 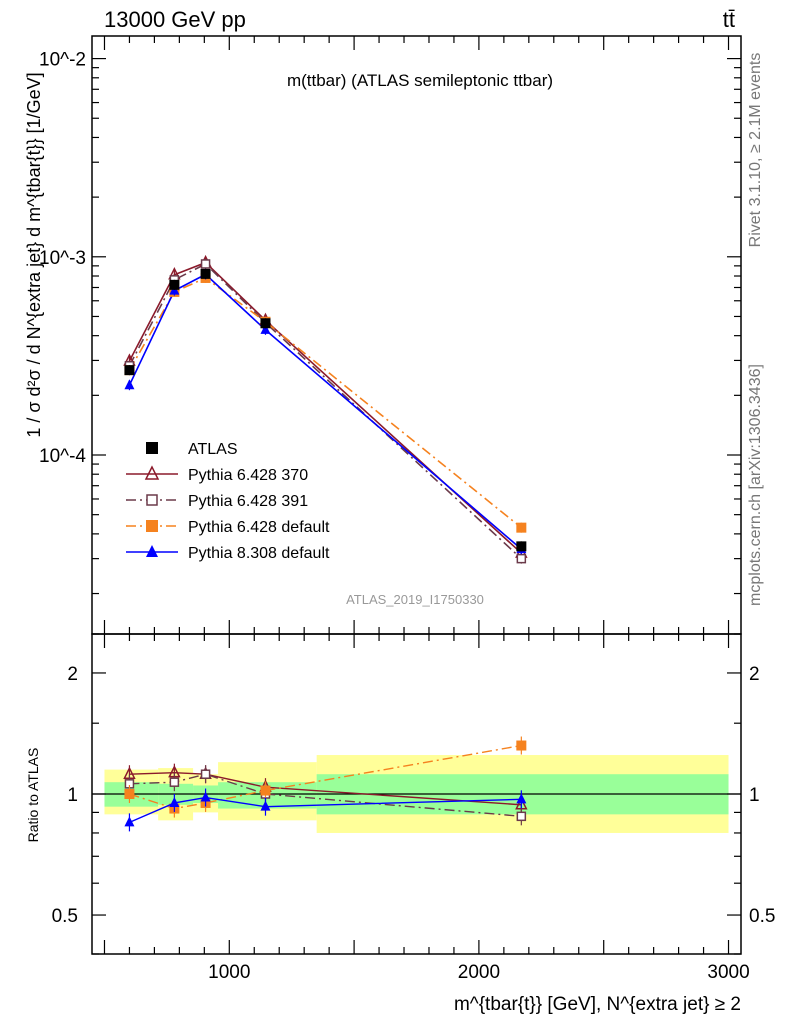 I want to click on header-left: 13000 GeV pp, so click(x=175, y=19).